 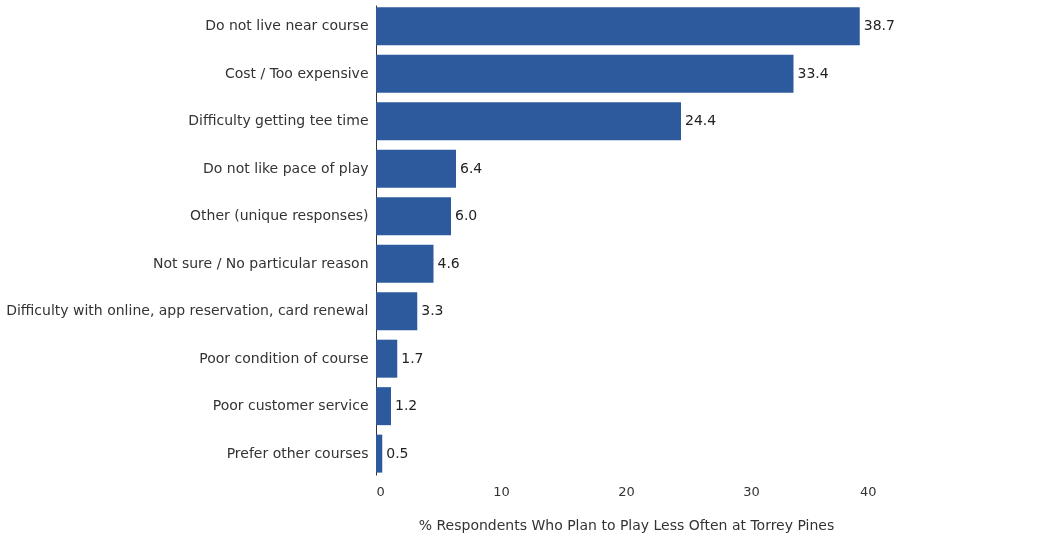 I want to click on data-label: 1.2, so click(x=406, y=405).